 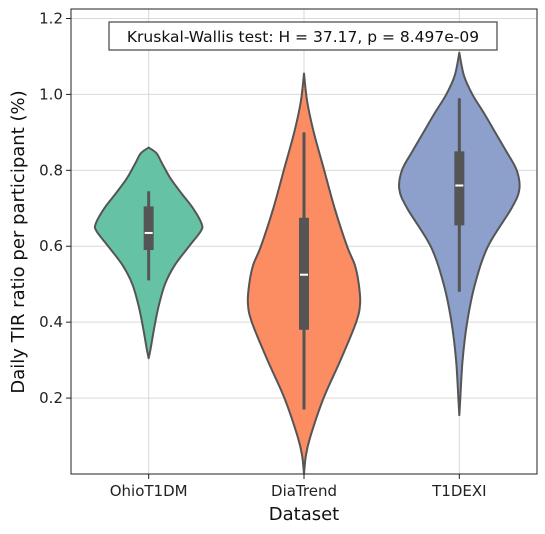 I want to click on x-axis-label: Dataset, so click(x=304, y=514).